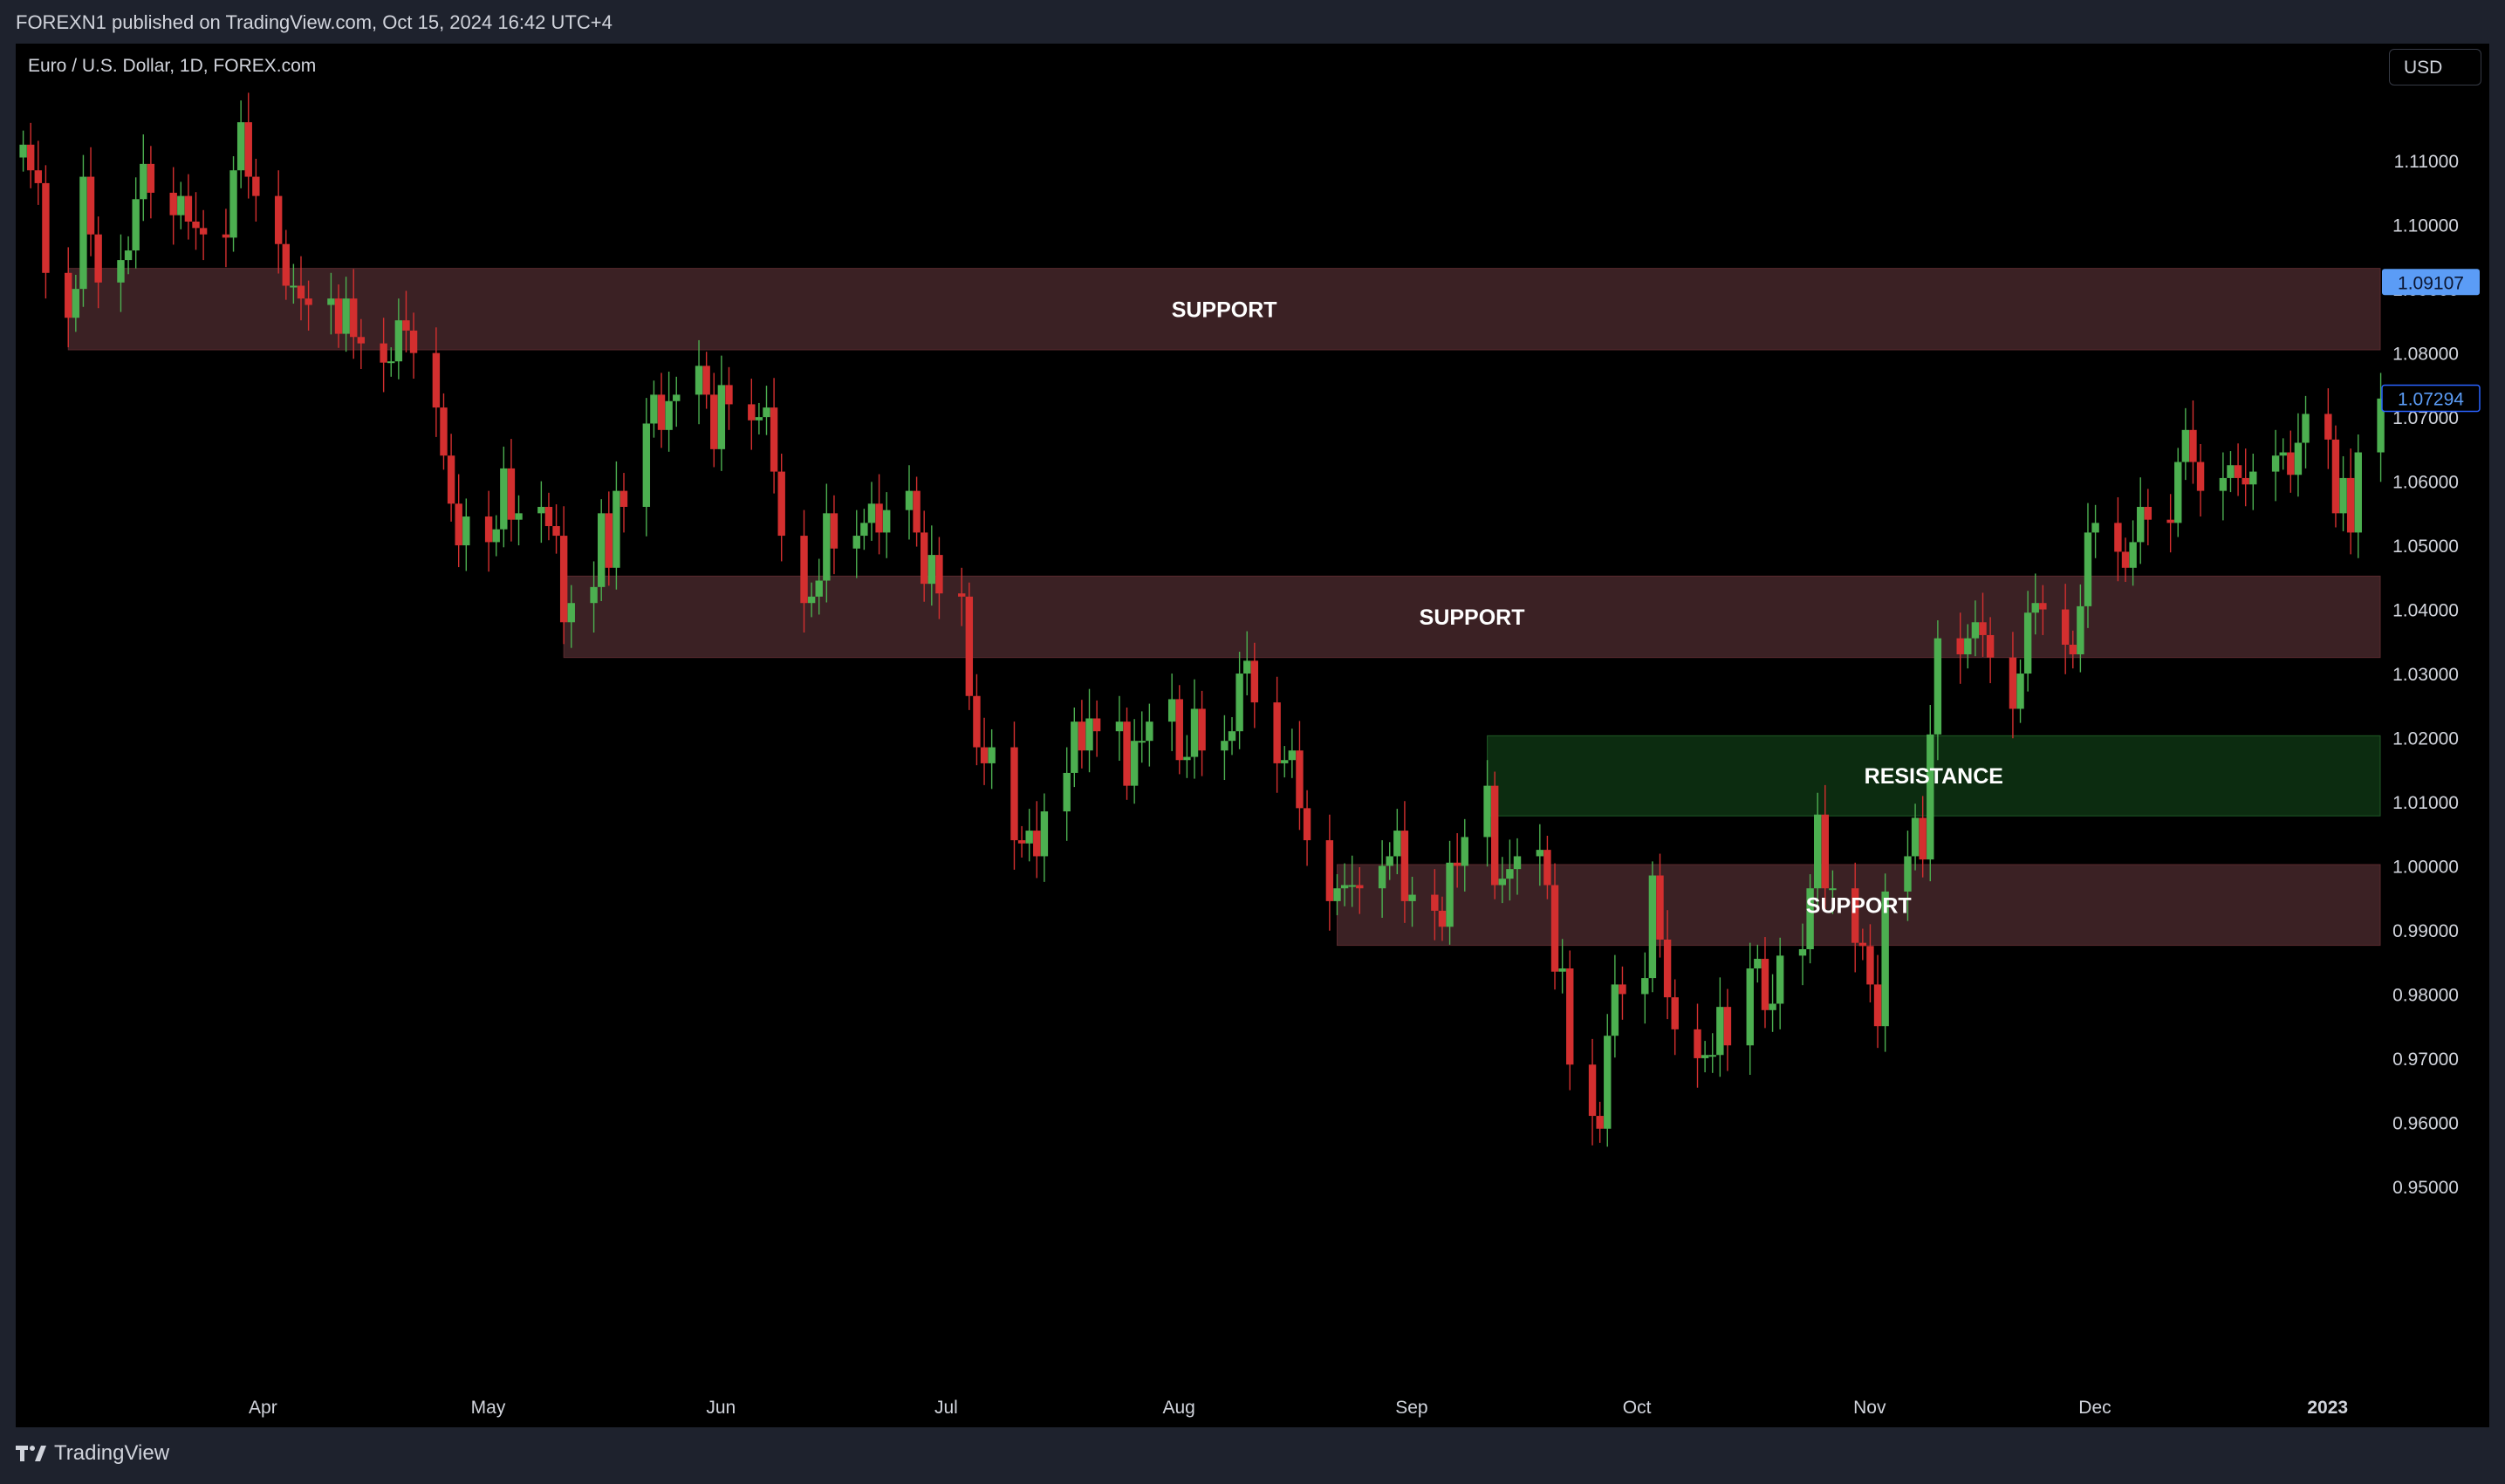 This screenshot has height=1484, width=2505. I want to click on y-tick-label: 0.97000, so click(2425, 1060).